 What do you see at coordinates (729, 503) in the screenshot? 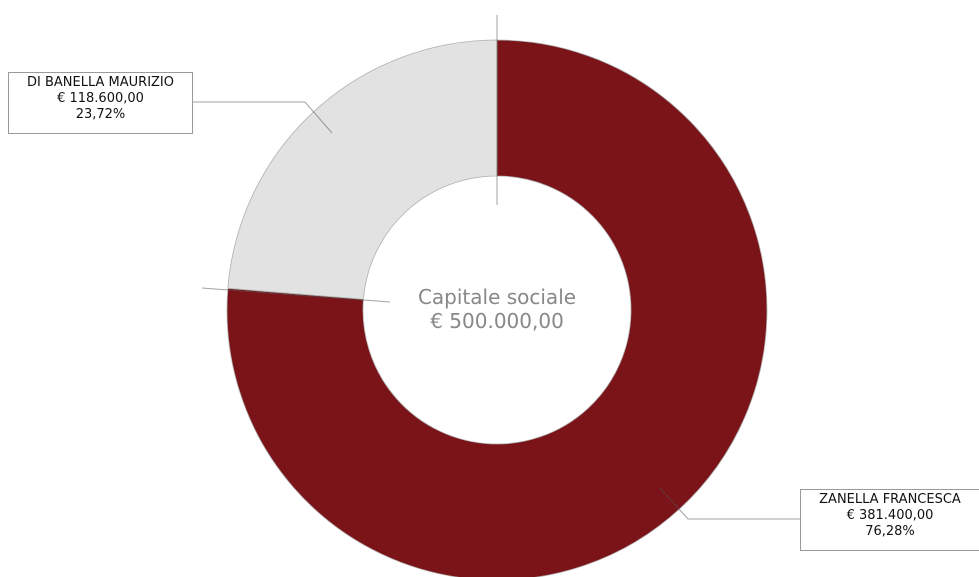
I see `leader-line-zanella-francesca` at bounding box center [729, 503].